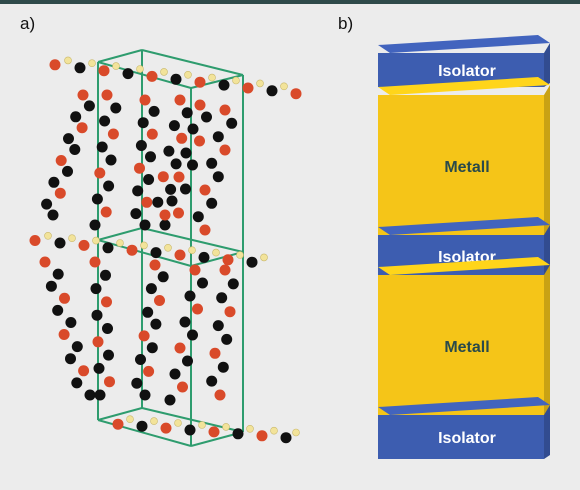  Describe the element at coordinates (464, 61) in the screenshot. I see `insulator-layer: Isolator` at that location.